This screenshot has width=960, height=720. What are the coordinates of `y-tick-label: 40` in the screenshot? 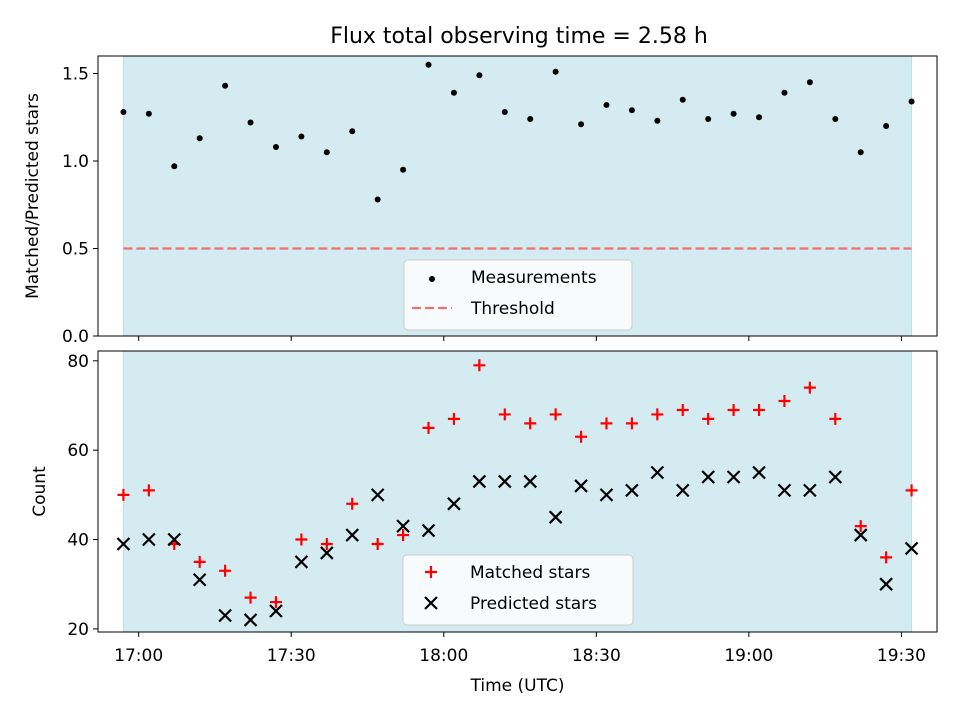 It's located at (78, 541).